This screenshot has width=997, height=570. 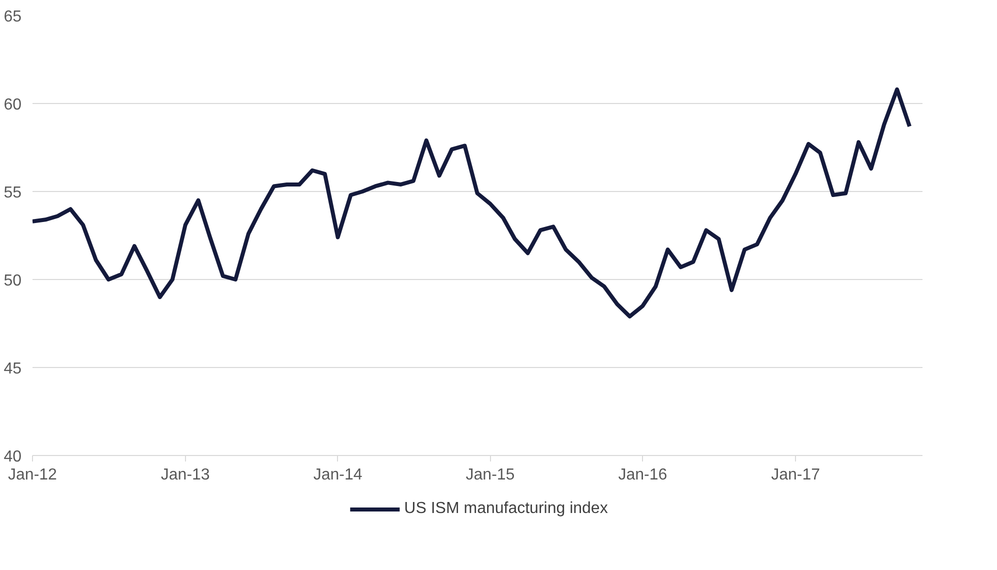 What do you see at coordinates (490, 475) in the screenshot?
I see `x-tick-label: Jan-15` at bounding box center [490, 475].